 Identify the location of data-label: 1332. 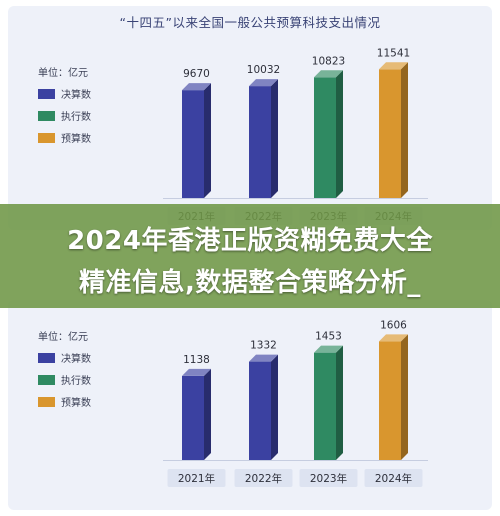
(263, 346).